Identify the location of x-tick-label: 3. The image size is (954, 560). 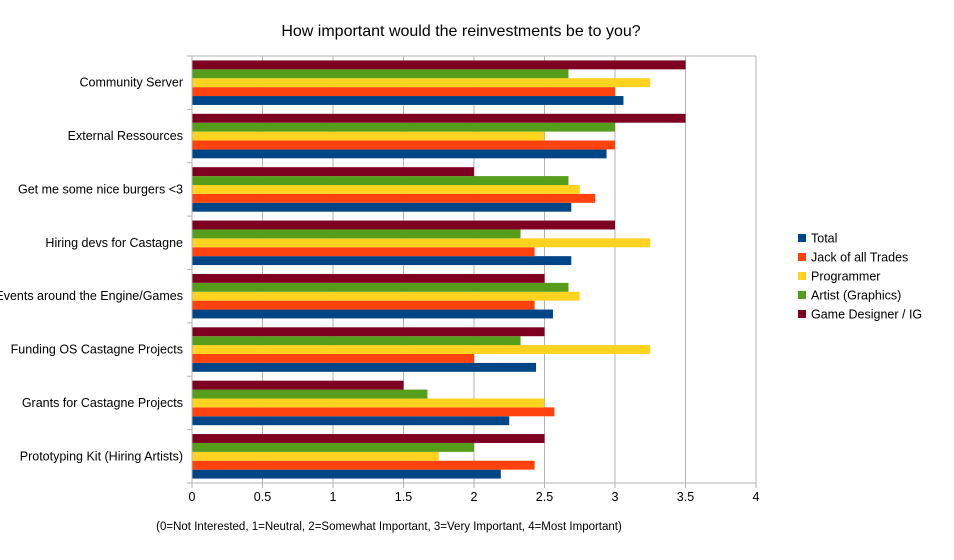
(615, 497).